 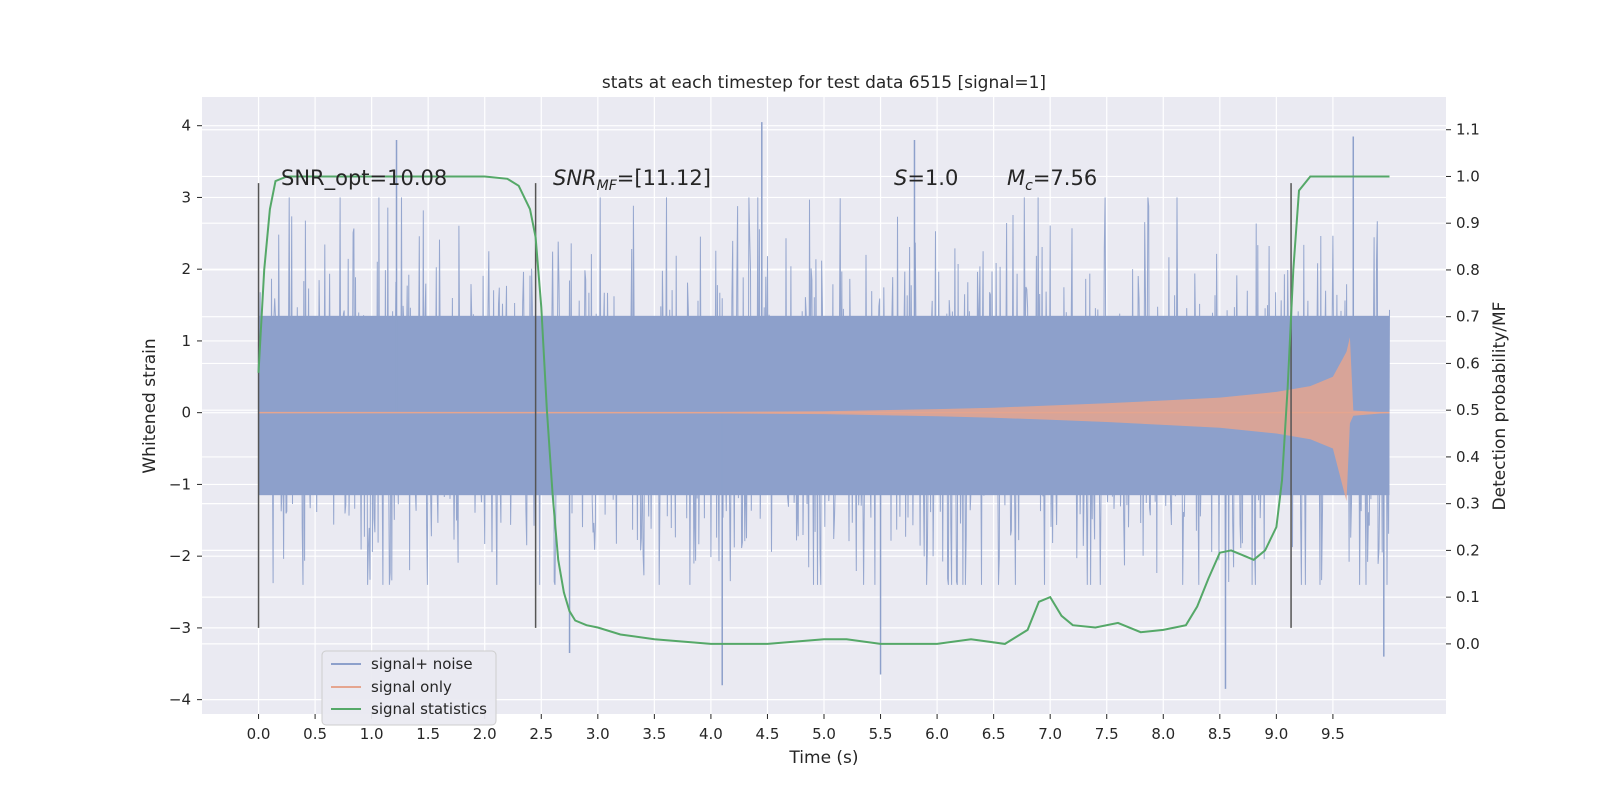 What do you see at coordinates (411, 687) in the screenshot?
I see `legend-label-signal-only: signal only` at bounding box center [411, 687].